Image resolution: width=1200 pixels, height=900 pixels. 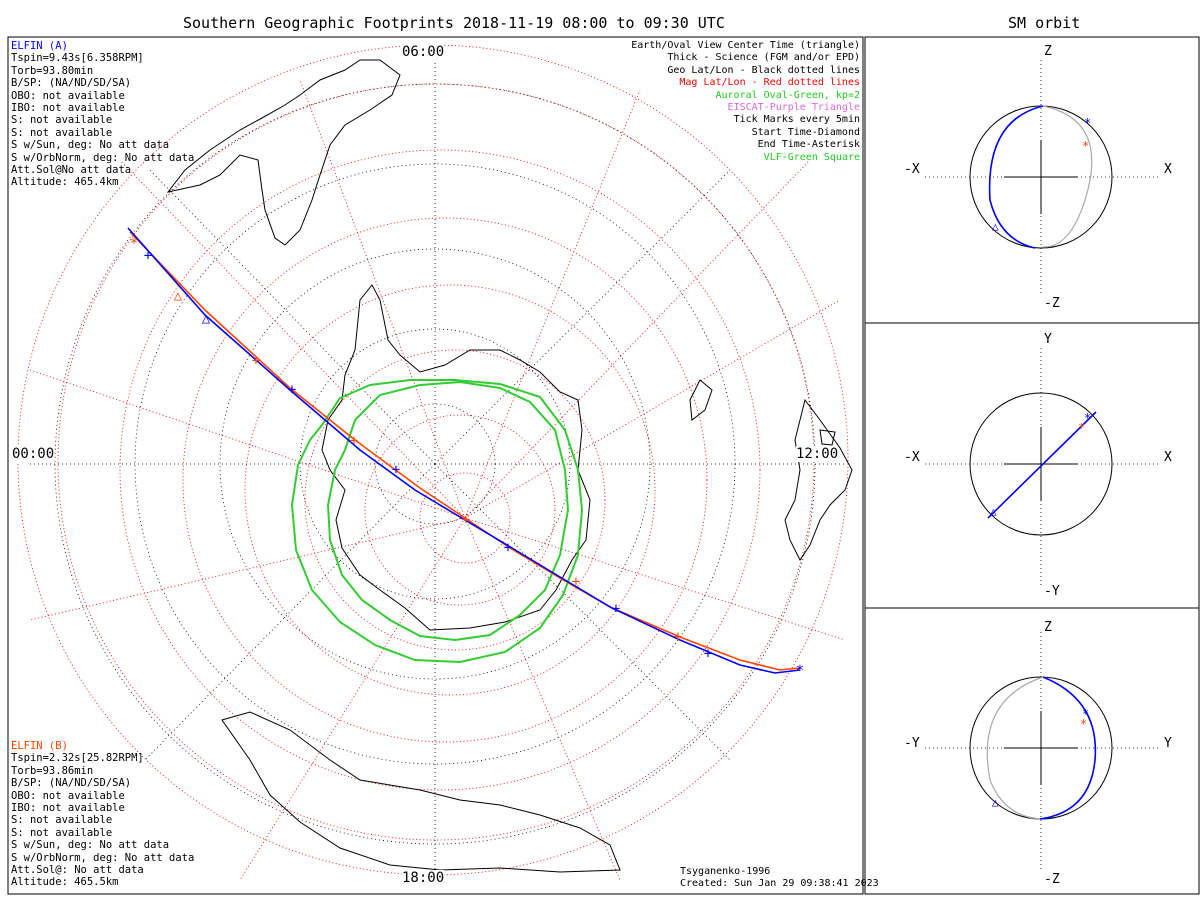 I want to click on auroral-oval, so click(x=437, y=521).